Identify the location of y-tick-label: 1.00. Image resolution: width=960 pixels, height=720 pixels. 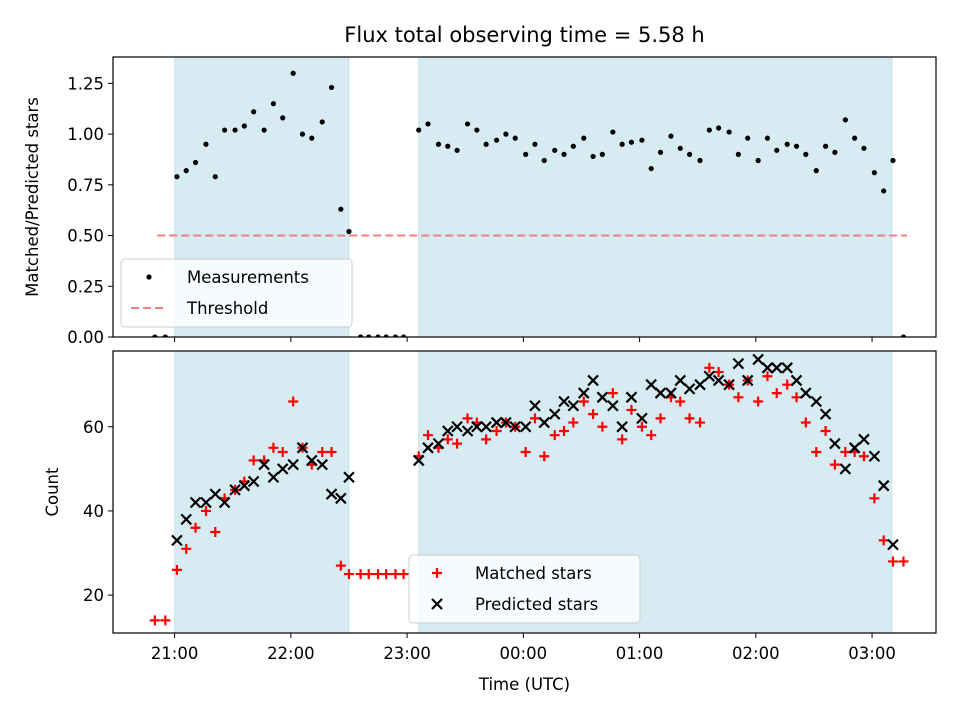
(85, 134).